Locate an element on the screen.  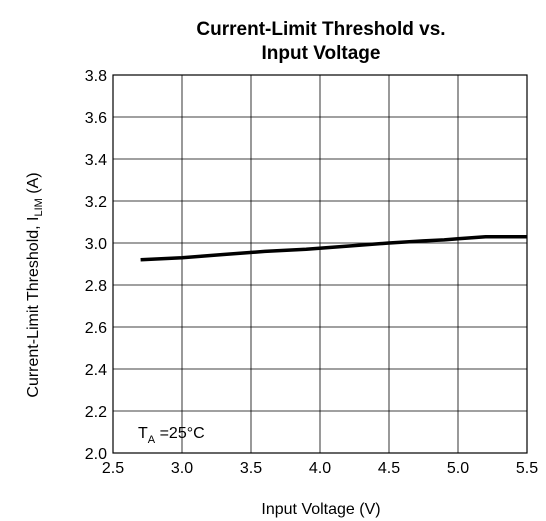
annotation-subscript: A is located at coordinates (152, 440).